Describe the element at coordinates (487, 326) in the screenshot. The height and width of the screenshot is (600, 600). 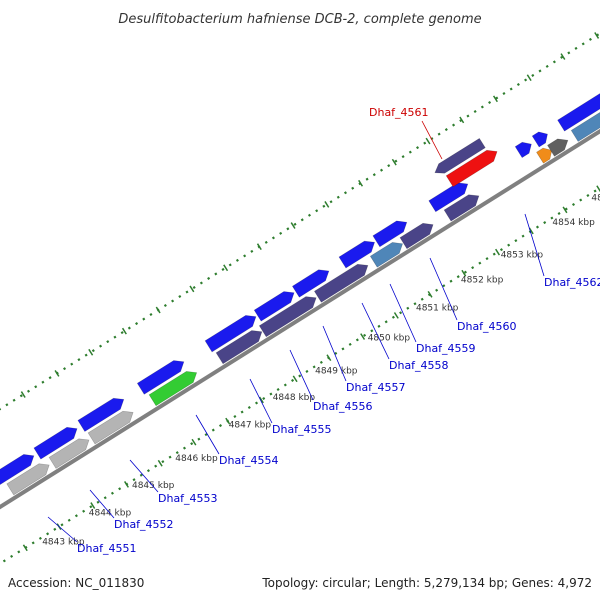
I see `gene-label: Dhaf_4560` at that location.